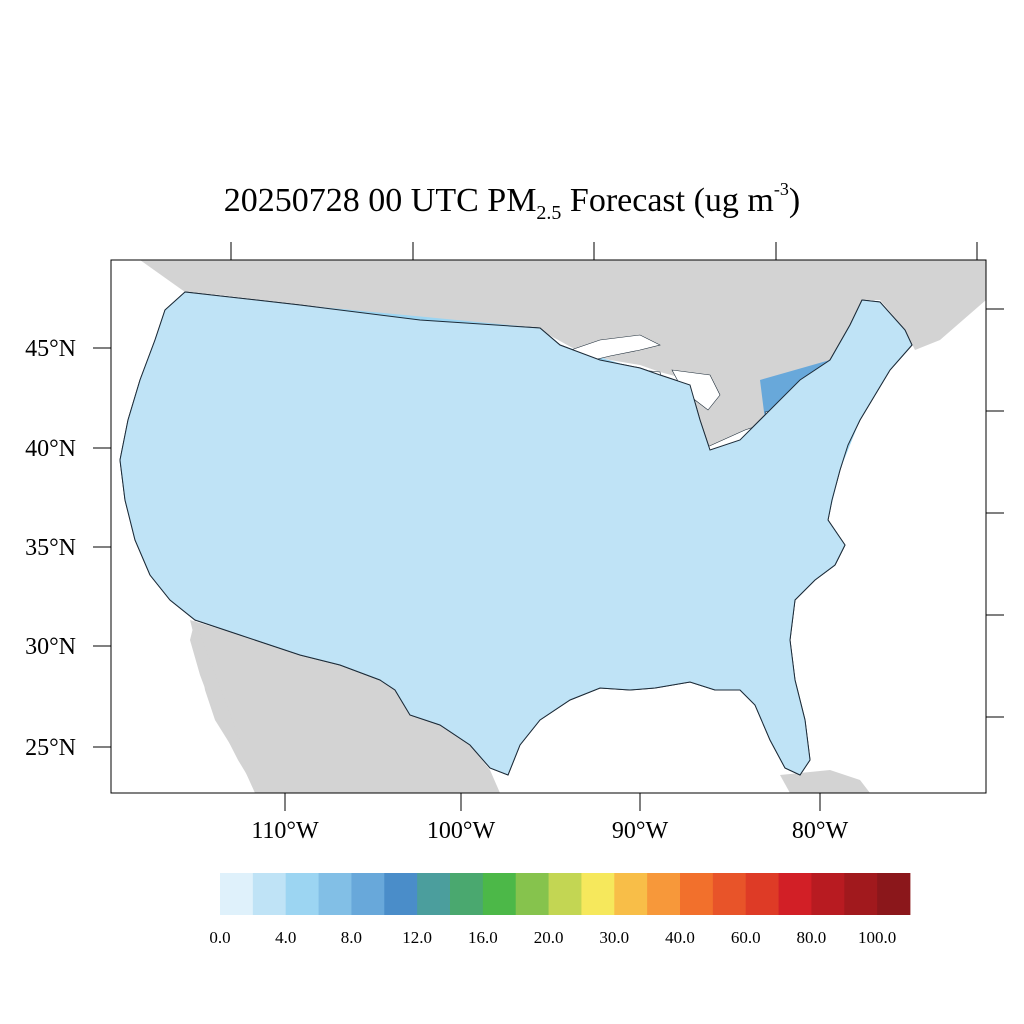  I want to click on lon-ticks-top, so click(604, 251).